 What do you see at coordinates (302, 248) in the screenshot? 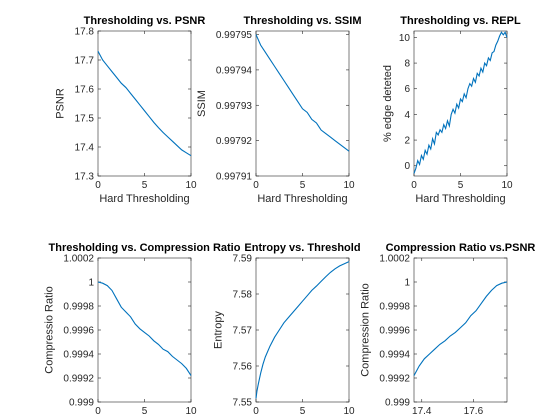
I see `subplot-title: Entropy vs. Threshold` at bounding box center [302, 248].